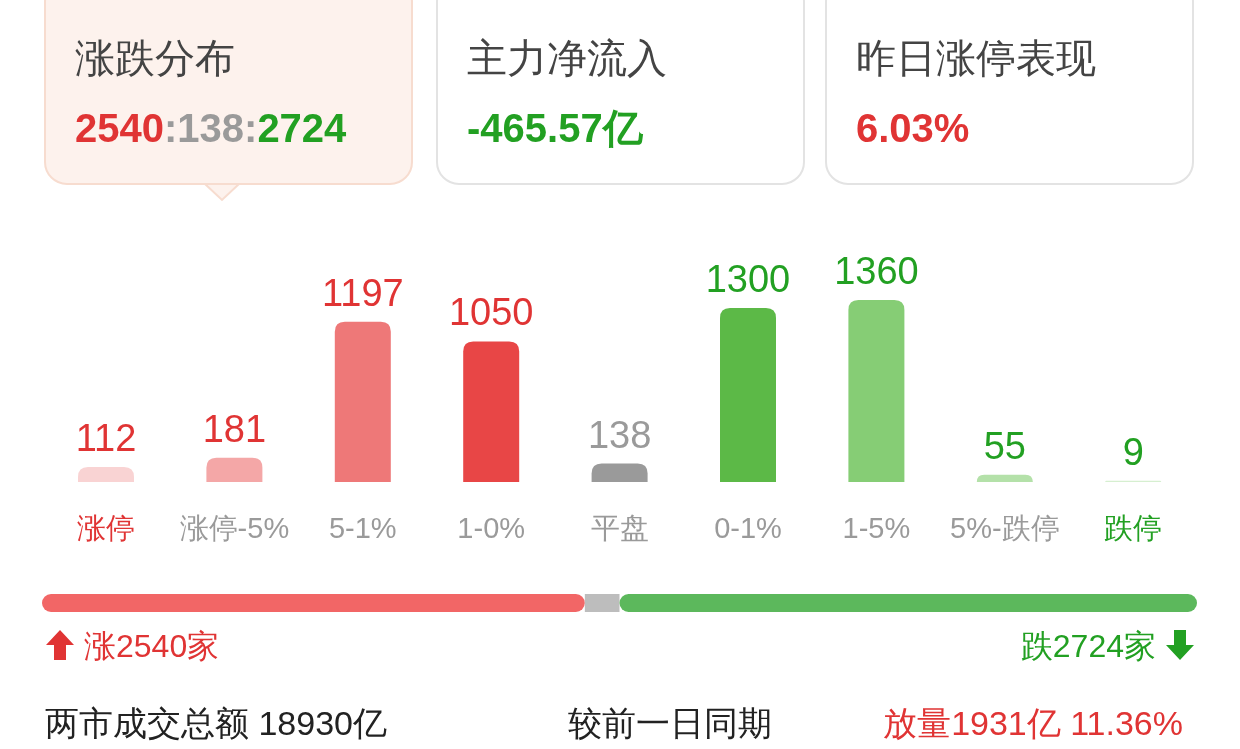 This screenshot has height=749, width=1240. Describe the element at coordinates (1133, 451) in the screenshot. I see `data-label: 9` at that location.